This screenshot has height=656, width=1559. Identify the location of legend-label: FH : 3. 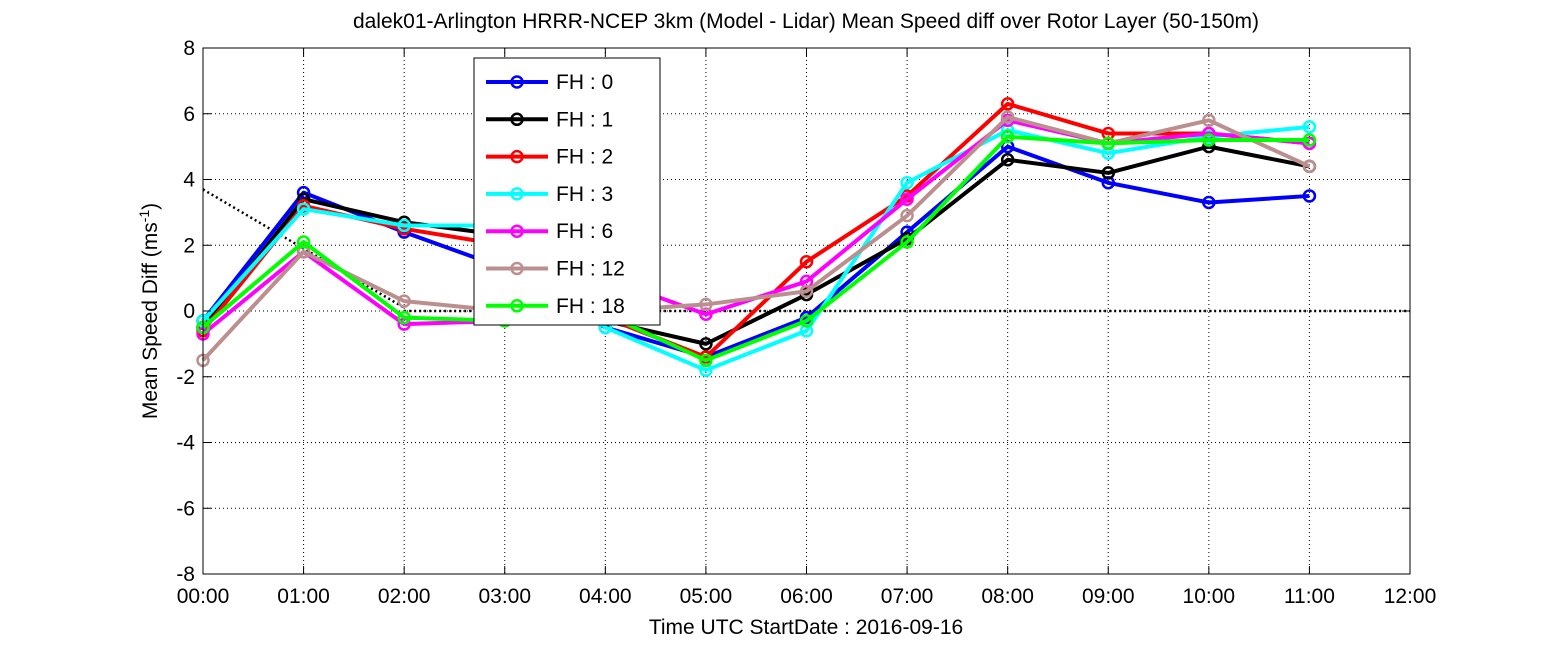
(584, 194).